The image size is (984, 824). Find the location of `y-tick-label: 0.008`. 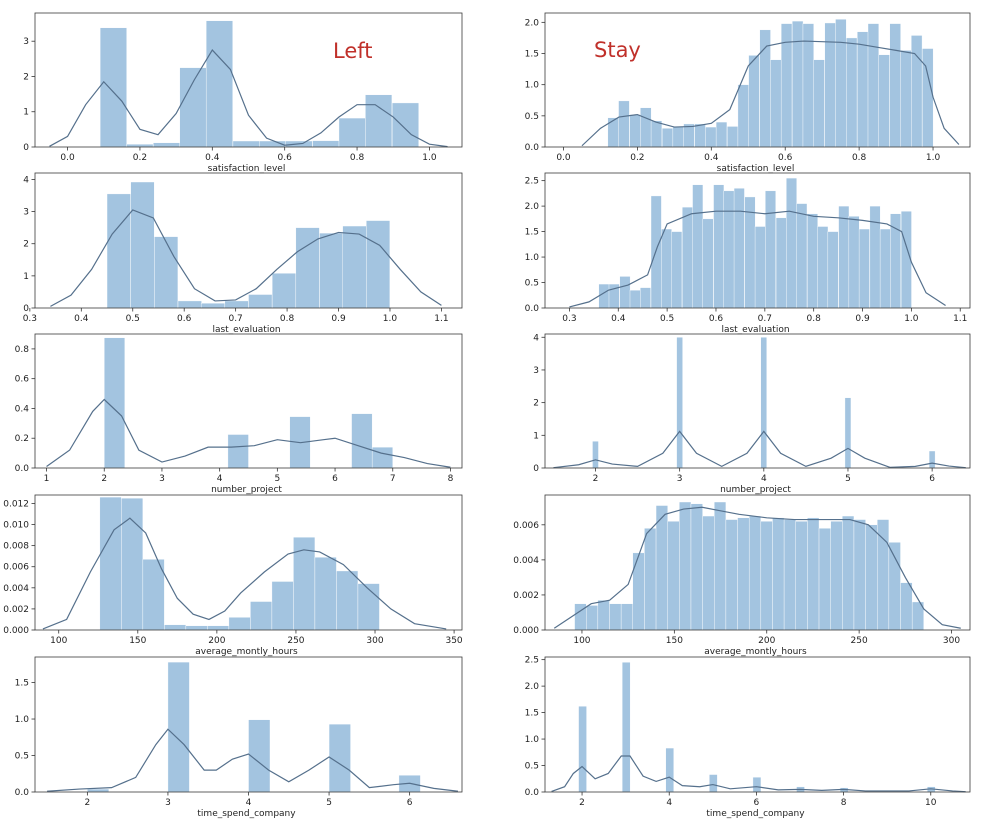

y-tick-label: 0.008 is located at coordinates (16, 547).